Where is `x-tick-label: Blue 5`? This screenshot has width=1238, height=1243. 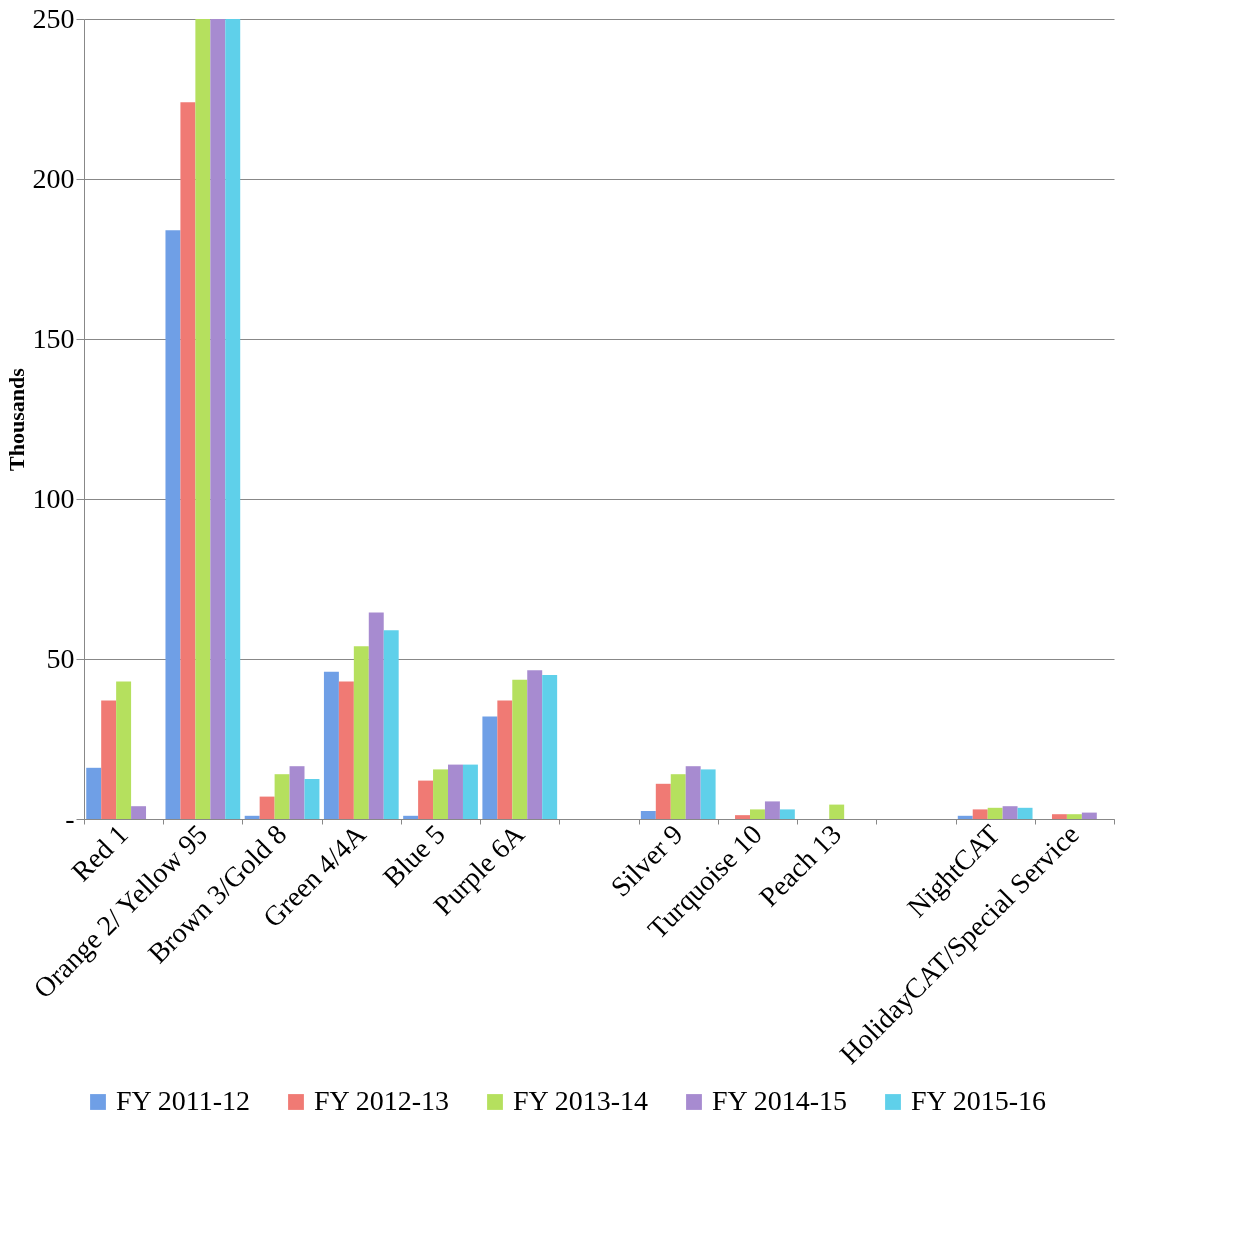
x-tick-label: Blue 5 is located at coordinates (413, 855).